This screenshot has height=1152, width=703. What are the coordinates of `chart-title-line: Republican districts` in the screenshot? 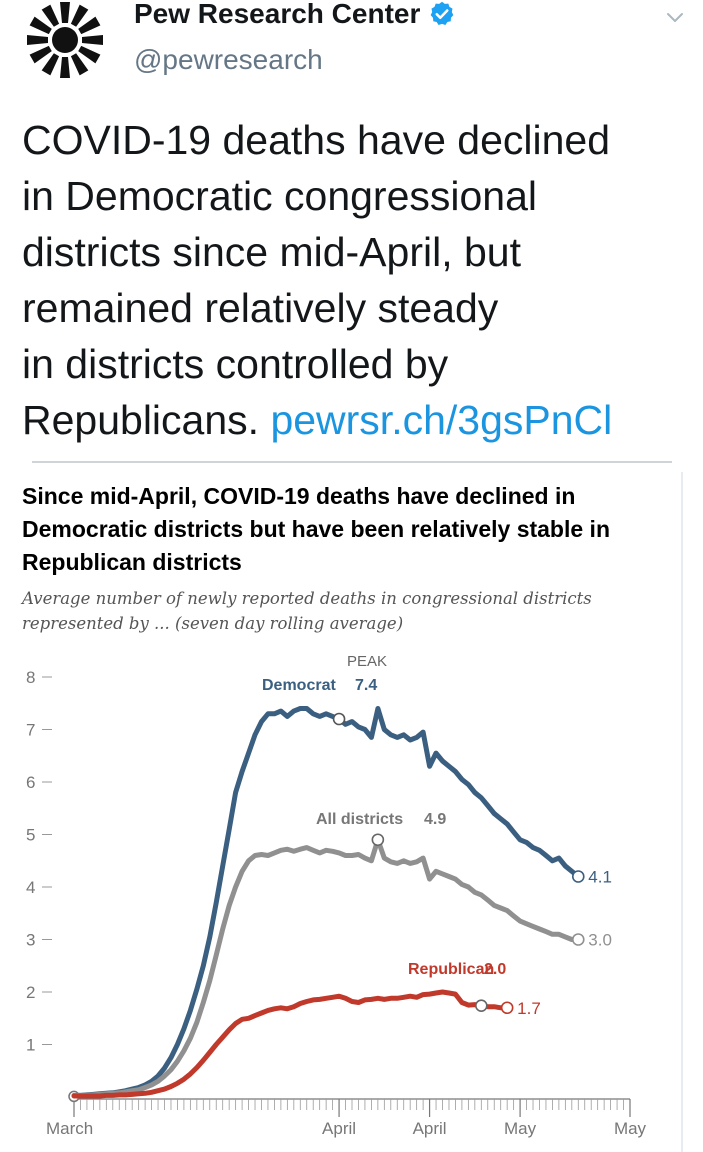 It's located at (132, 562).